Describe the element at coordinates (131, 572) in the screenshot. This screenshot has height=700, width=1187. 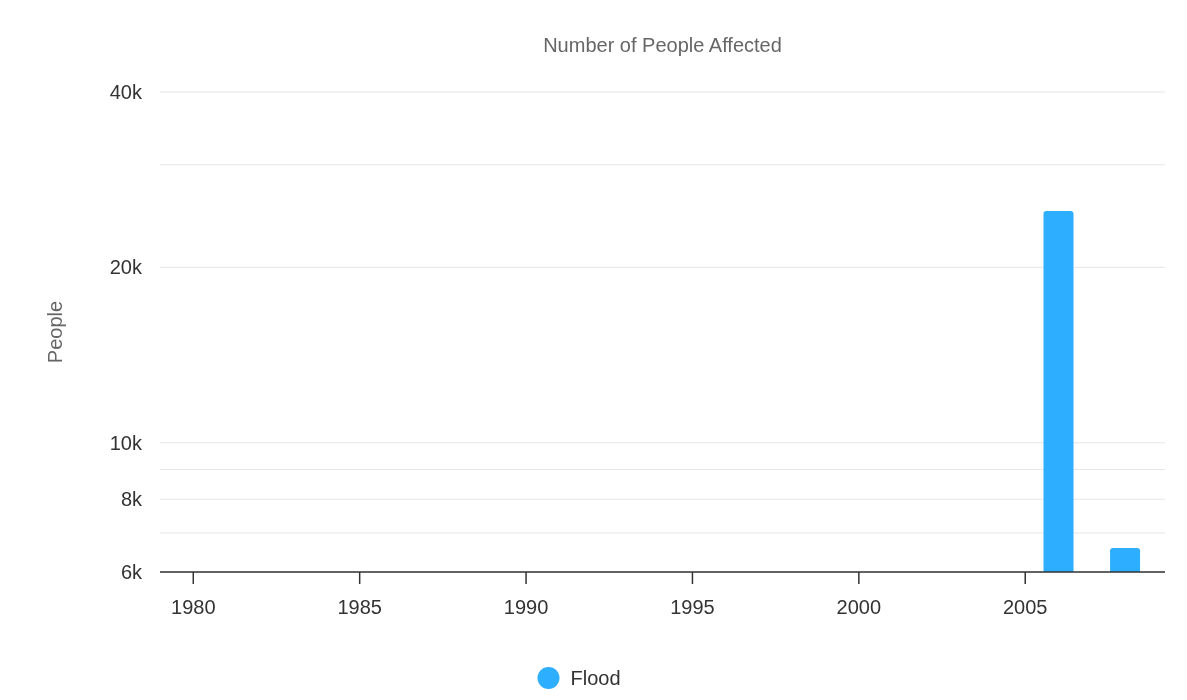
I see `y-tick-label: 6k` at that location.